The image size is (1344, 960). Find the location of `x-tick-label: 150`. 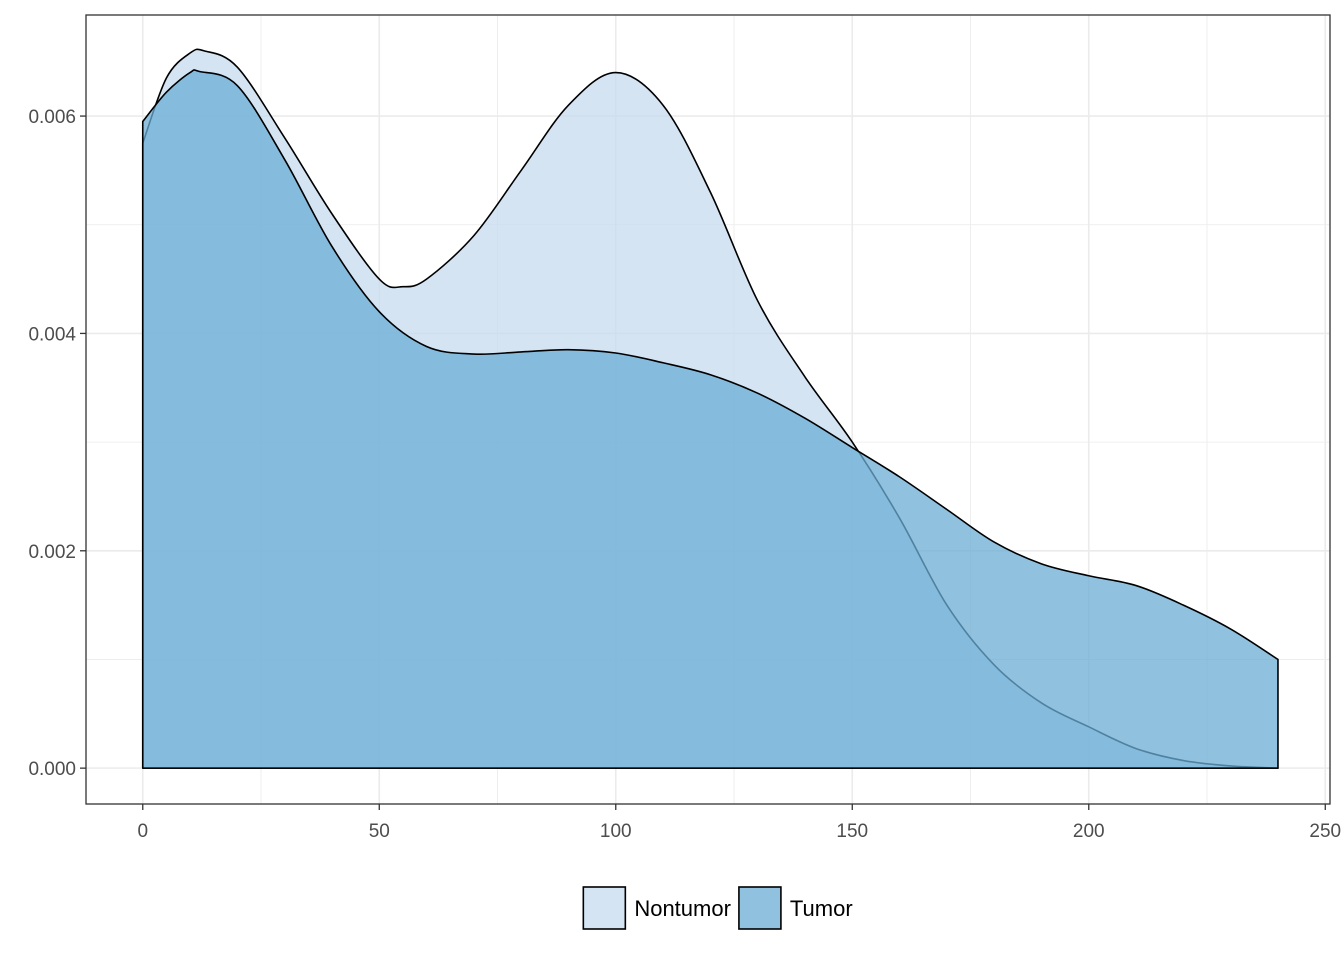

x-tick-label: 150 is located at coordinates (852, 831).